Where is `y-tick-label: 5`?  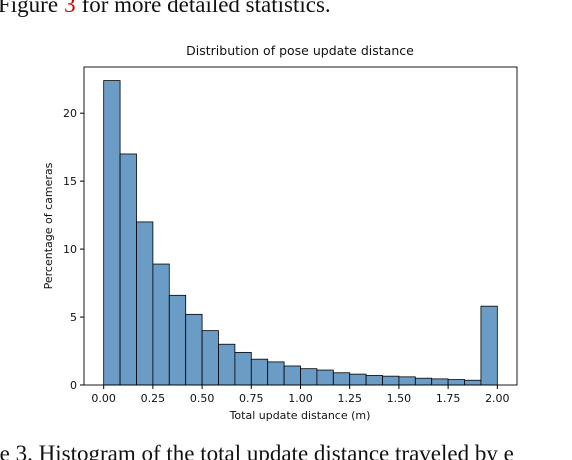
y-tick-label: 5 is located at coordinates (73, 317).